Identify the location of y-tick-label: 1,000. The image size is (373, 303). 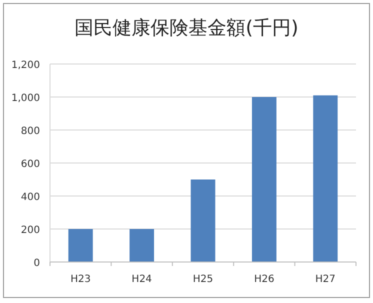
(25, 98).